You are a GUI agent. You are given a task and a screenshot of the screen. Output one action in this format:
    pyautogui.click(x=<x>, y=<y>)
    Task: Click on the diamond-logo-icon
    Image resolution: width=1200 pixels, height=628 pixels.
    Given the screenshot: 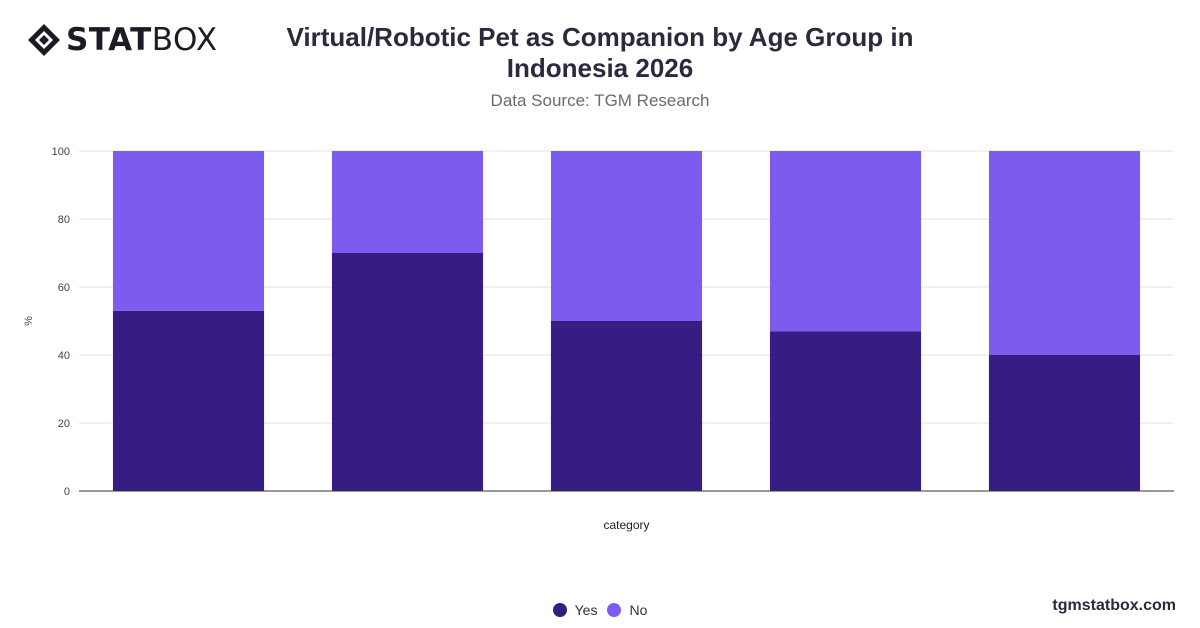 What is the action you would take?
    pyautogui.click(x=44, y=40)
    